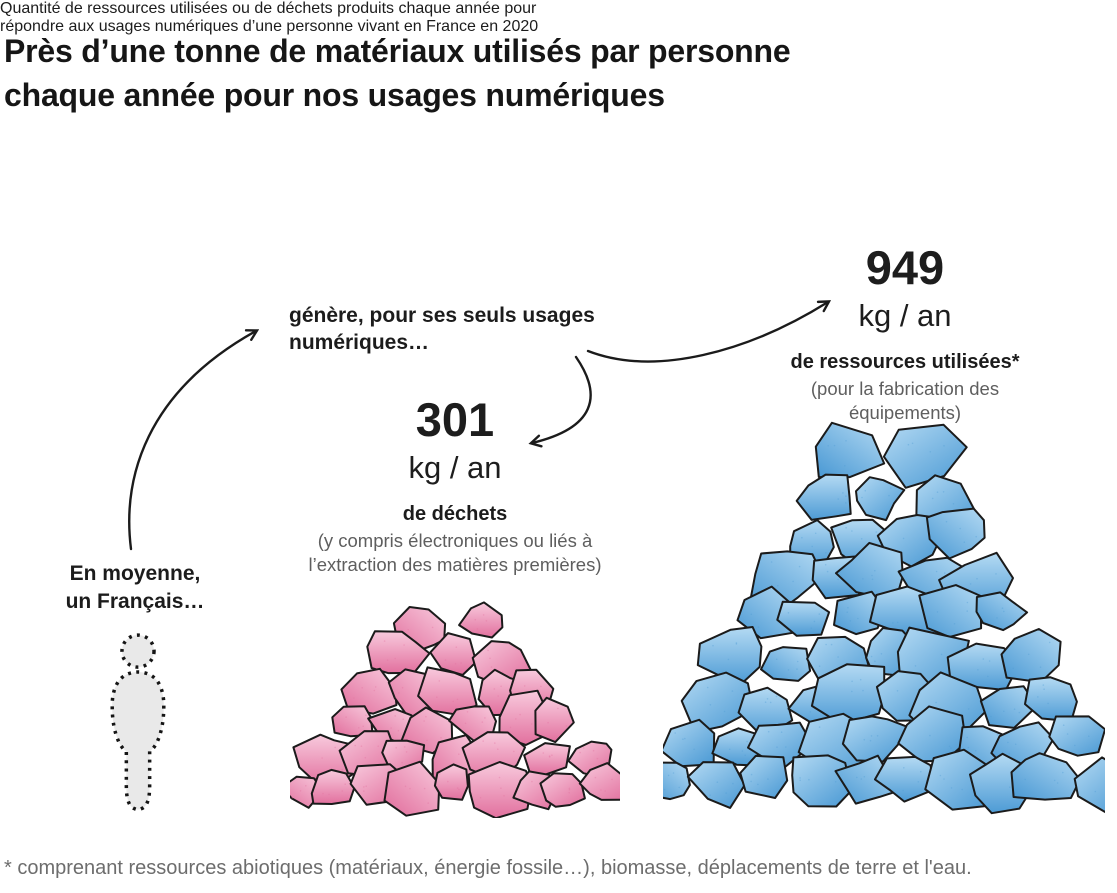  I want to click on curved-arrow-person-to-generates-icon, so click(192, 441).